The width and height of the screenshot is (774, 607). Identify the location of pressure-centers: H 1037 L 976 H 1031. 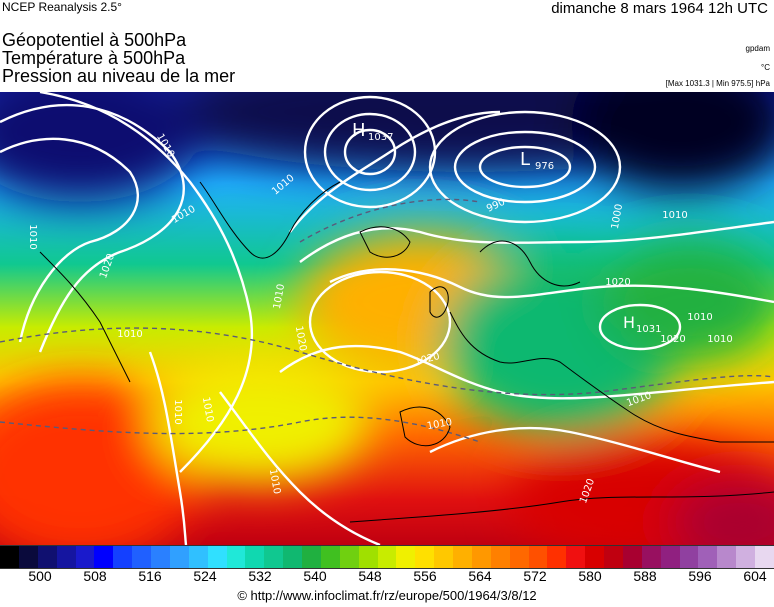
(506, 227).